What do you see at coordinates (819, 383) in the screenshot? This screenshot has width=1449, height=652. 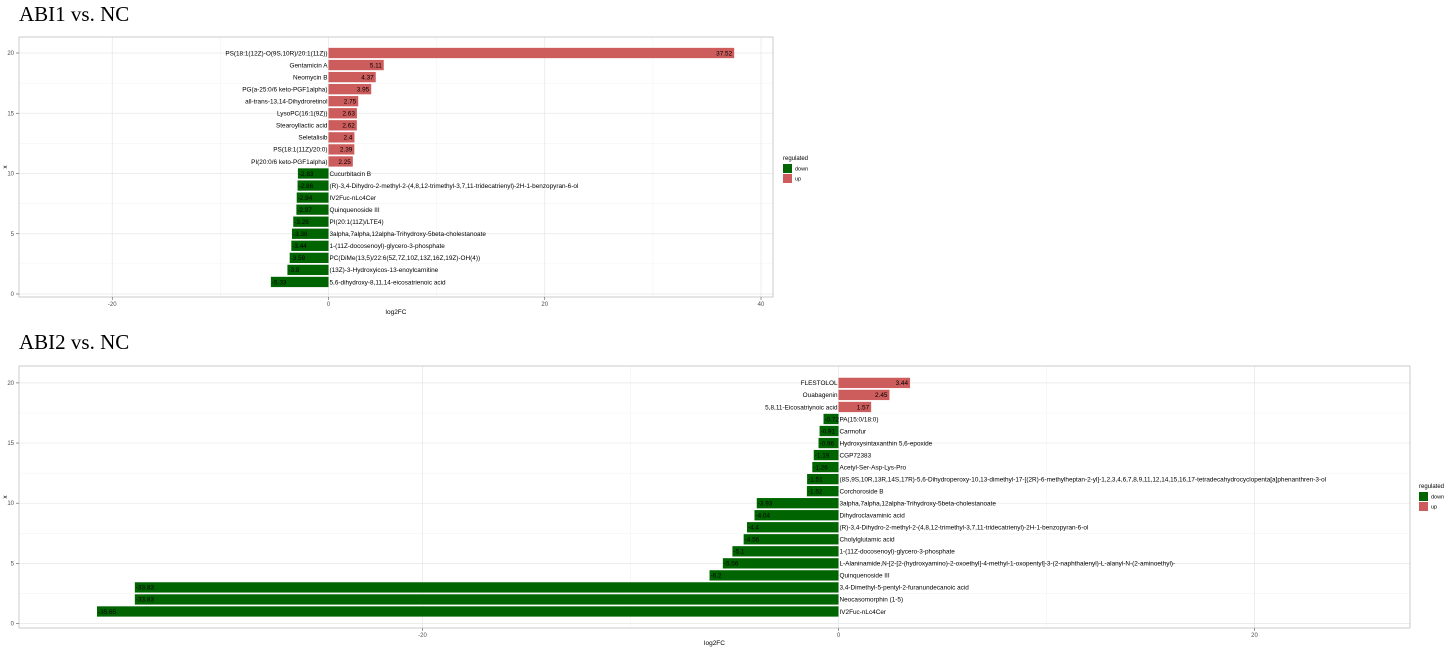 I see `bar-category-label: FLESTOLOL` at bounding box center [819, 383].